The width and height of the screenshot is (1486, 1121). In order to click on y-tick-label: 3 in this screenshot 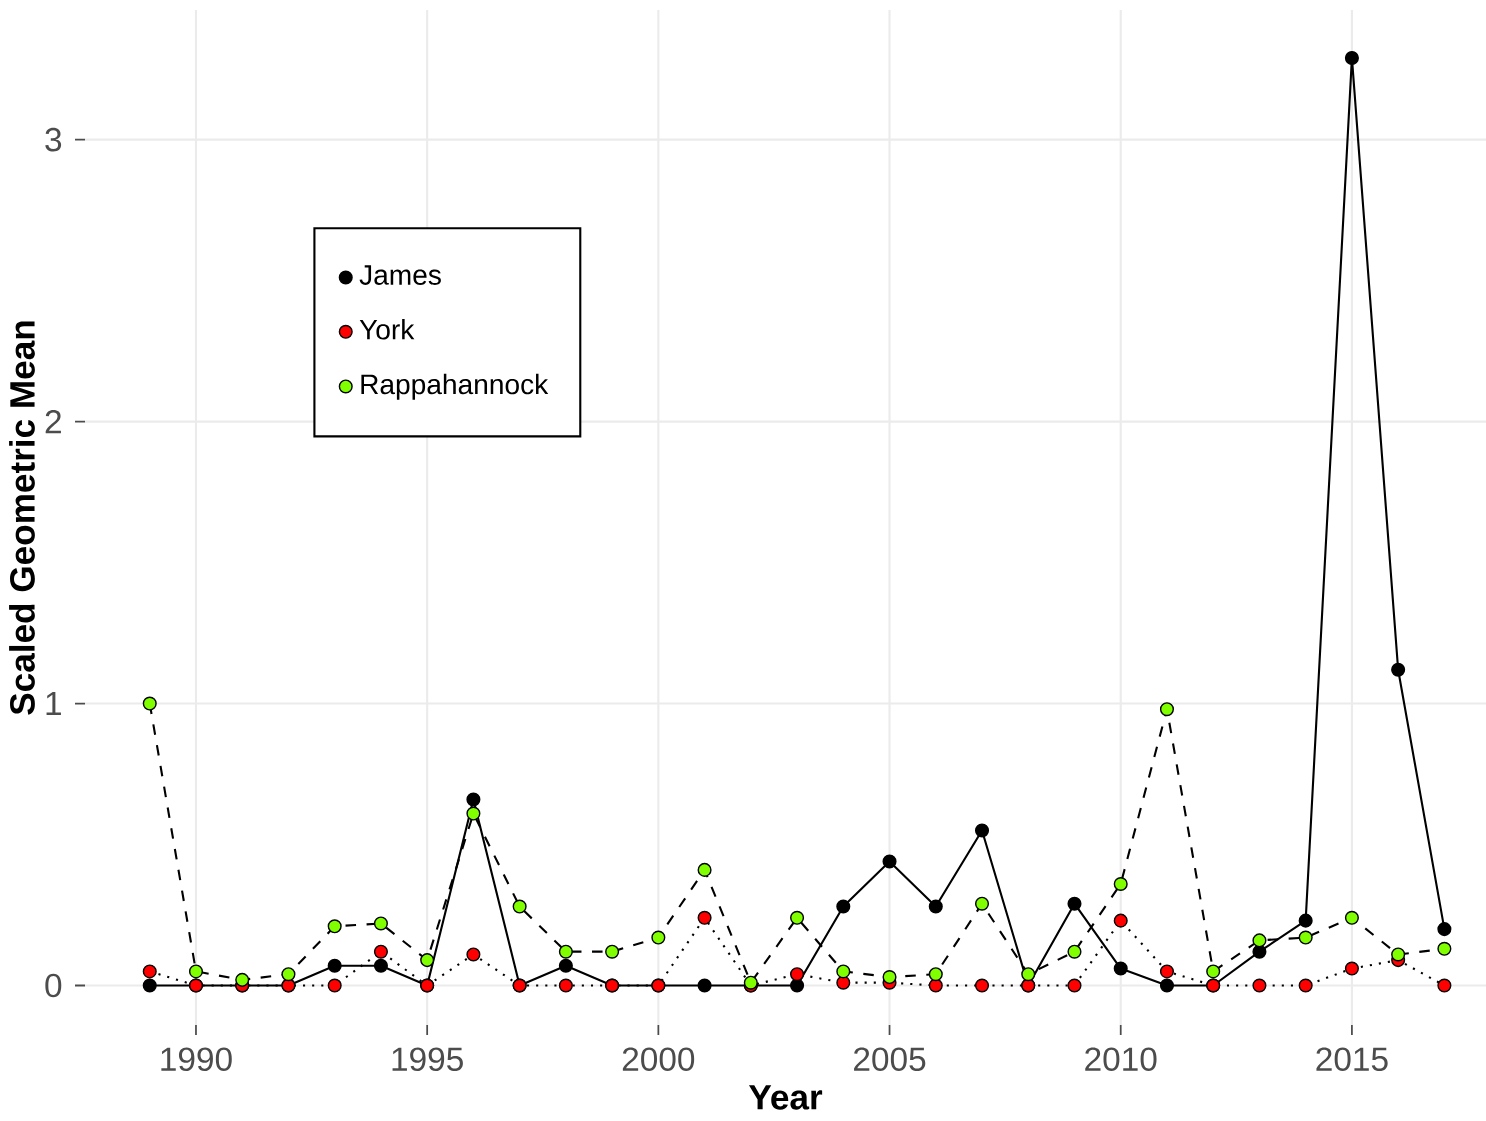, I will do `click(53, 139)`.